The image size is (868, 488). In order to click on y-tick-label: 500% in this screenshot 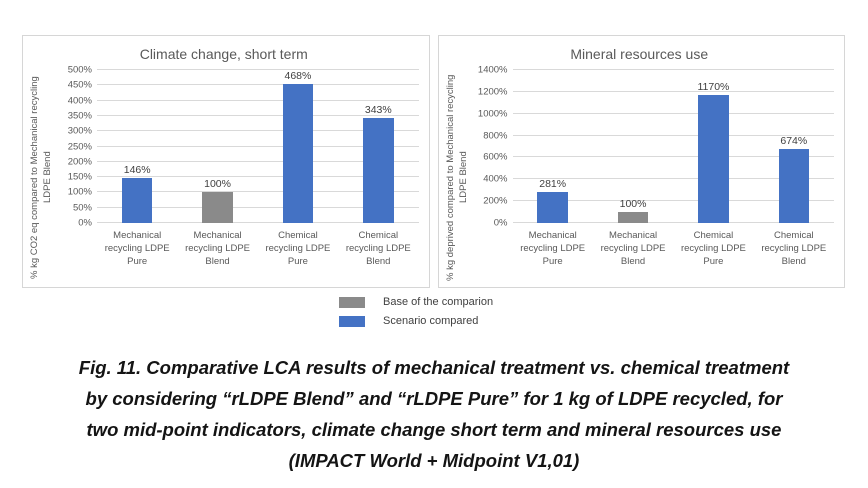, I will do `click(79, 70)`.